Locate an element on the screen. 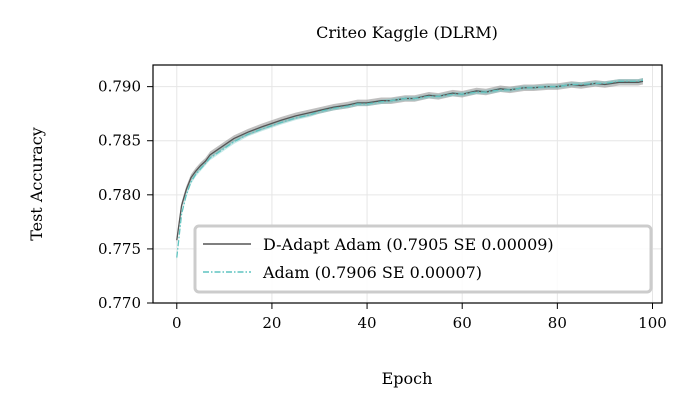  x-tick-label: 80 is located at coordinates (557, 323).